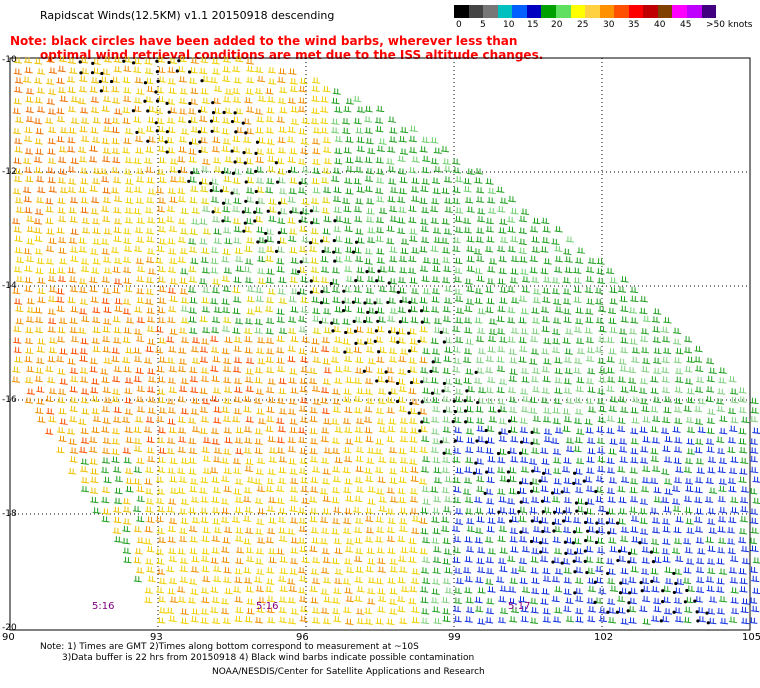 The image size is (760, 688). What do you see at coordinates (533, 25) in the screenshot?
I see `colorbar-tick-label: 15` at bounding box center [533, 25].